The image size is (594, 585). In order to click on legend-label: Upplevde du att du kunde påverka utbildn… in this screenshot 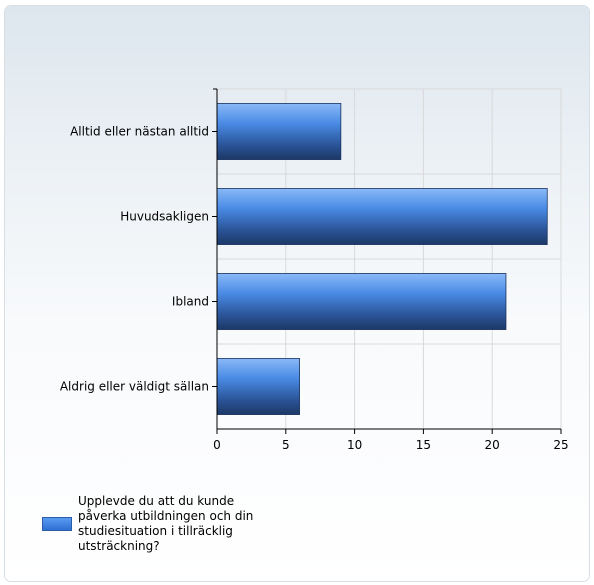, I will do `click(166, 523)`.